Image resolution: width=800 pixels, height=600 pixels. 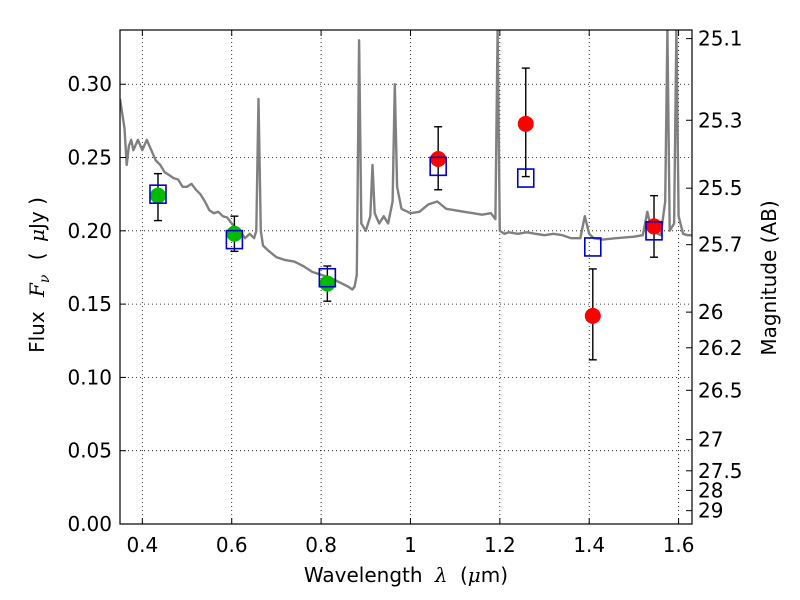 What do you see at coordinates (464, 575) in the screenshot?
I see `x-axis-label-unit-open: (` at bounding box center [464, 575].